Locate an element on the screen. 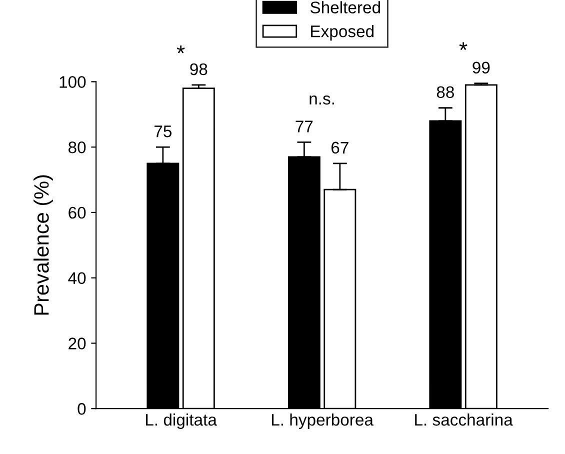  data-label: 77 is located at coordinates (304, 126).